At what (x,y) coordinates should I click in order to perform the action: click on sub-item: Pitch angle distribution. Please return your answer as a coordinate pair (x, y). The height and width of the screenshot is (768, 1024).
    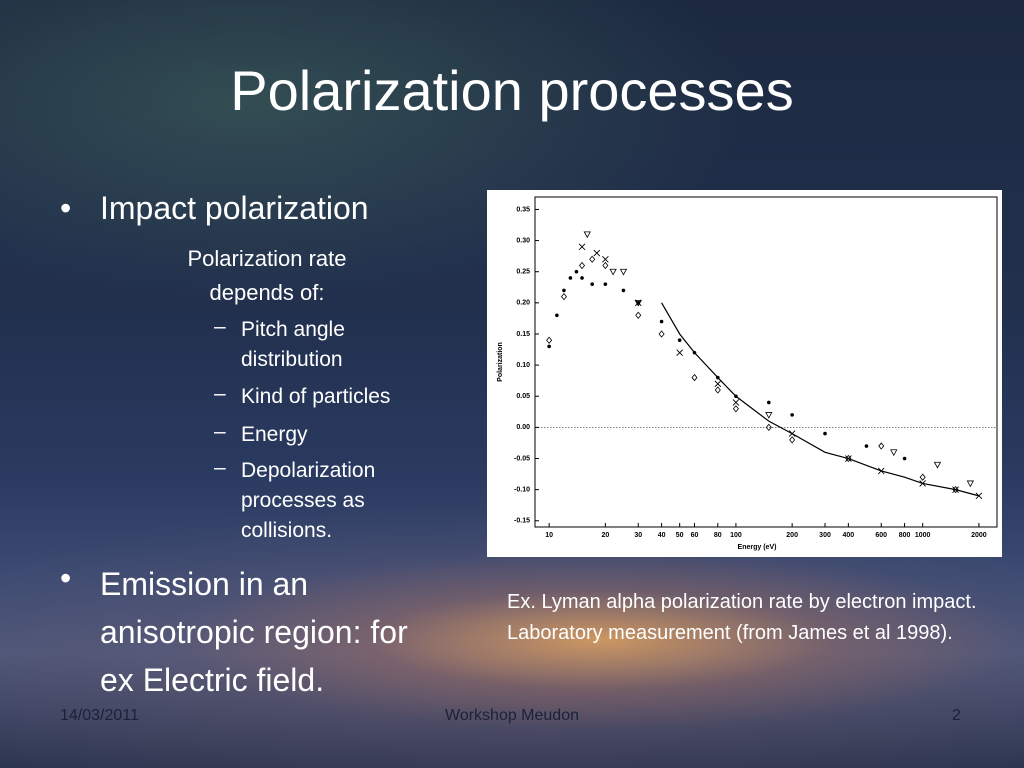
    Looking at the image, I should click on (293, 344).